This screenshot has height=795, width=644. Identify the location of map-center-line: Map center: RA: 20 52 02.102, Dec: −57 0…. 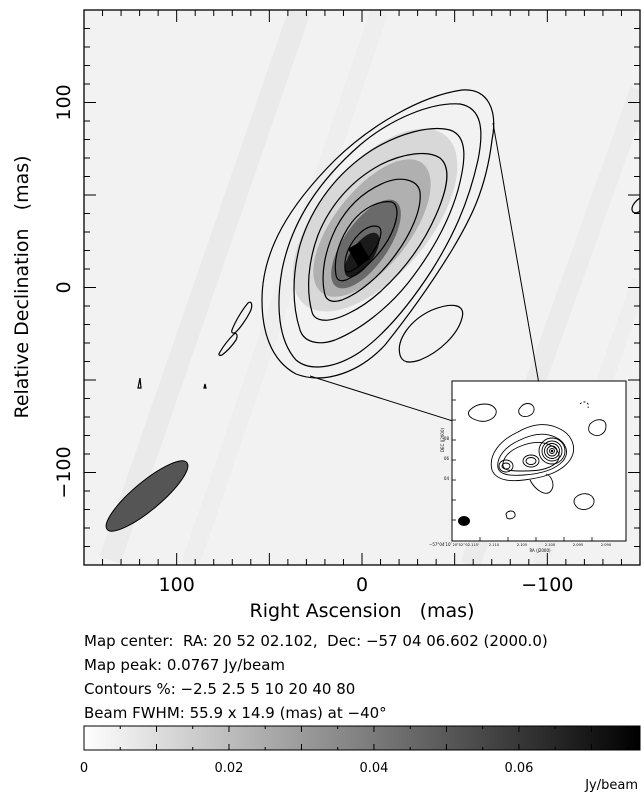
(316, 641).